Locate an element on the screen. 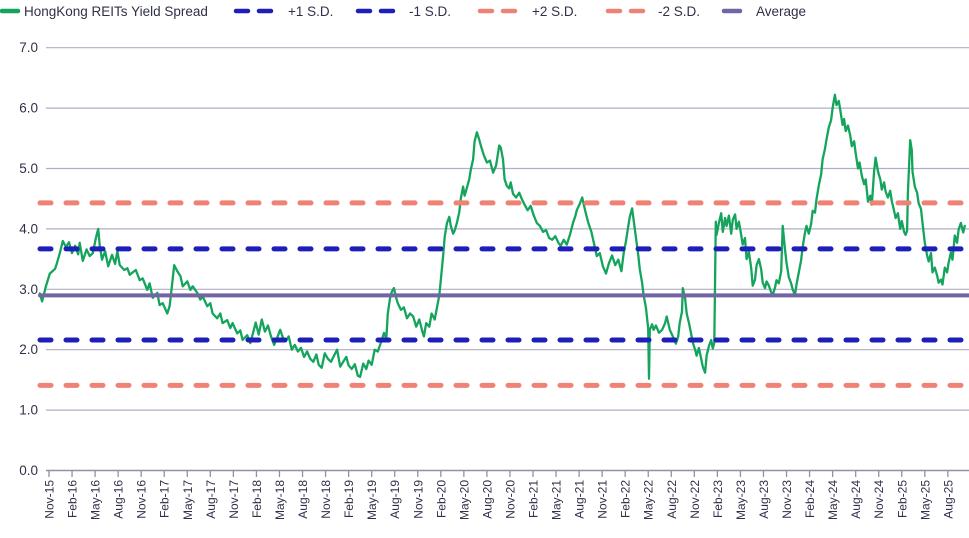 The image size is (969, 538). x-tick-label: Feb-21 is located at coordinates (534, 499).